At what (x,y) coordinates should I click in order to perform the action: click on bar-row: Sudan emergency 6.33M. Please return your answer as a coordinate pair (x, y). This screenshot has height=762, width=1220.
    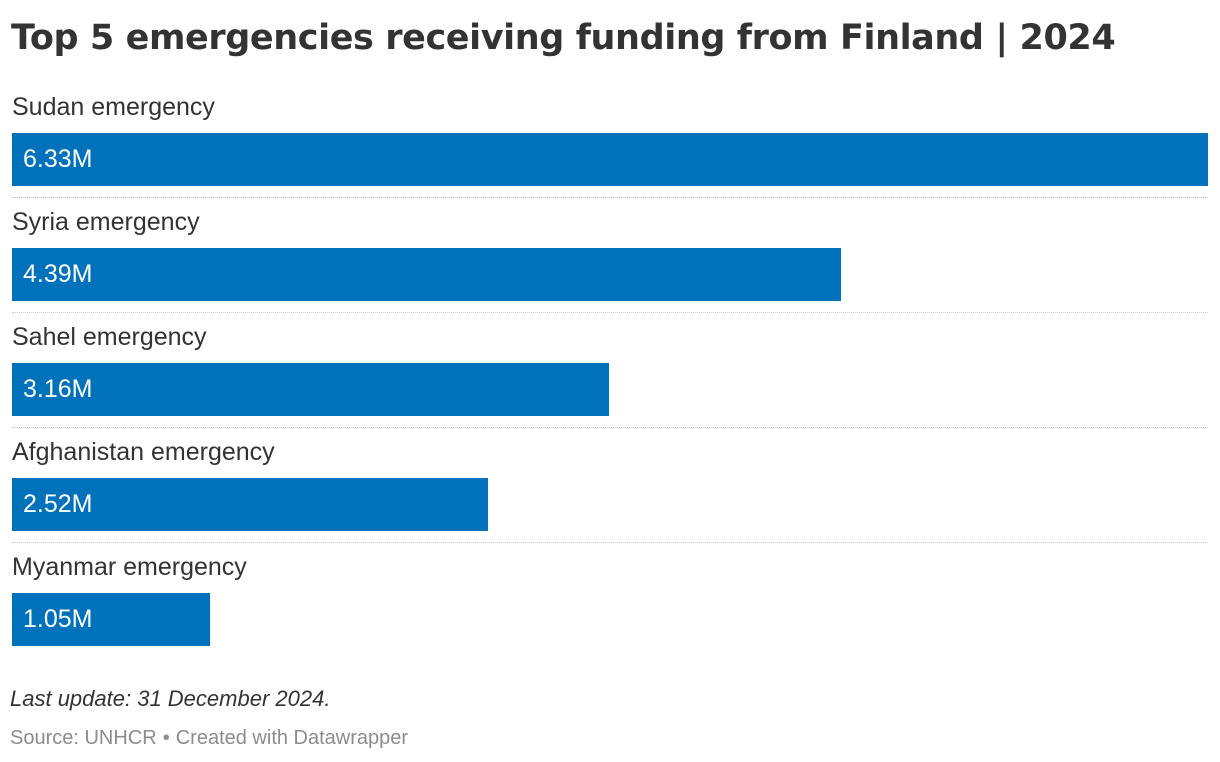
    Looking at the image, I should click on (610, 149).